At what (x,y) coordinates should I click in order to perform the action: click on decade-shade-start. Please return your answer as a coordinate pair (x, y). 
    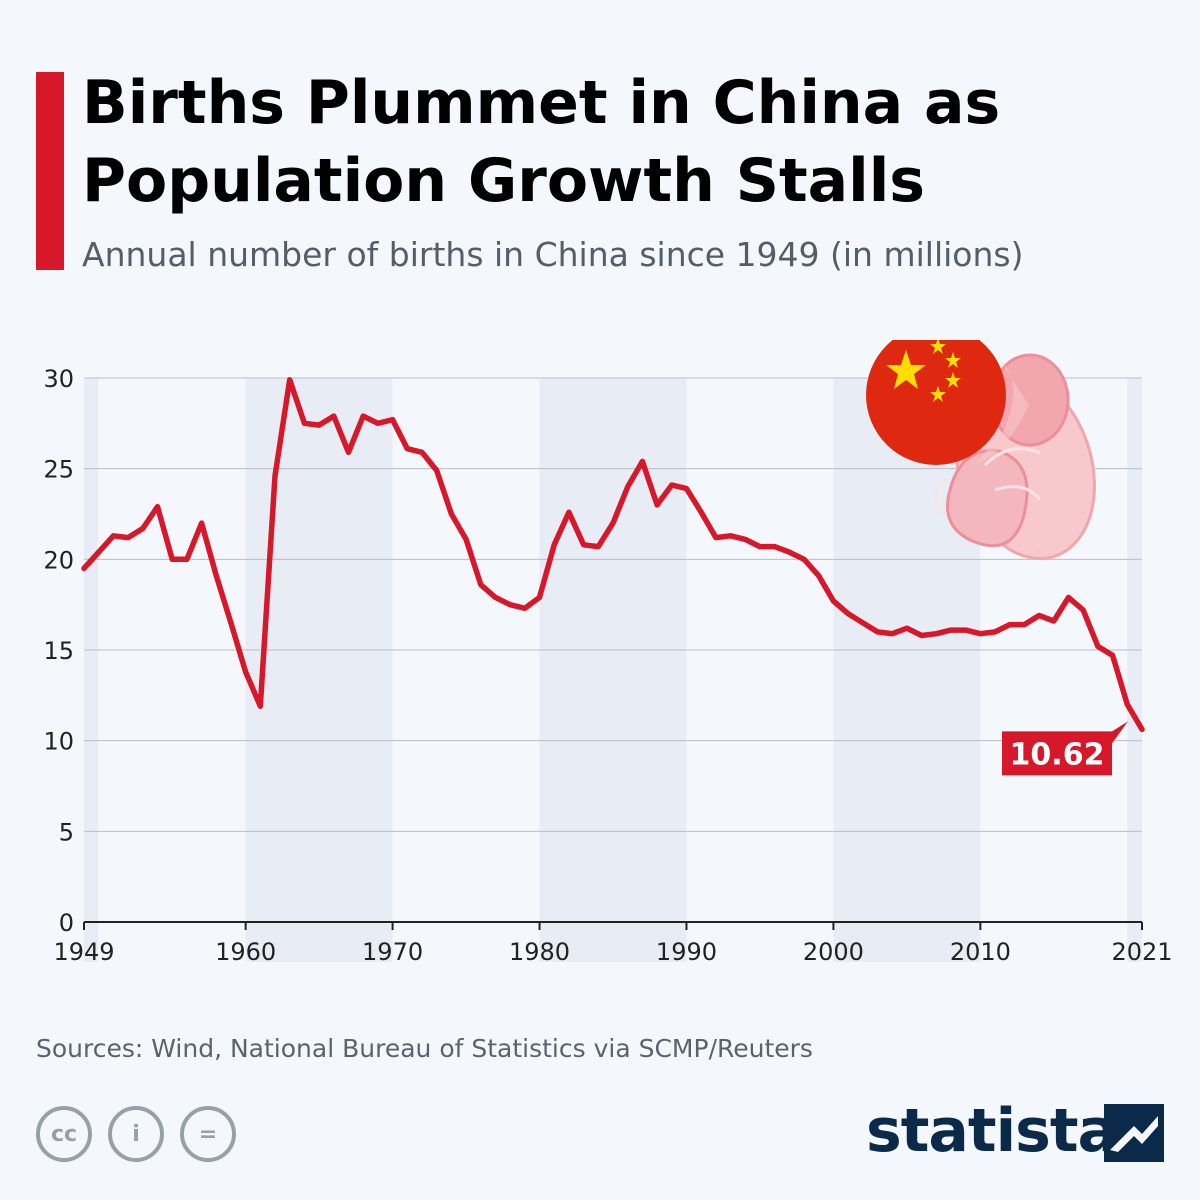
    Looking at the image, I should click on (91, 670).